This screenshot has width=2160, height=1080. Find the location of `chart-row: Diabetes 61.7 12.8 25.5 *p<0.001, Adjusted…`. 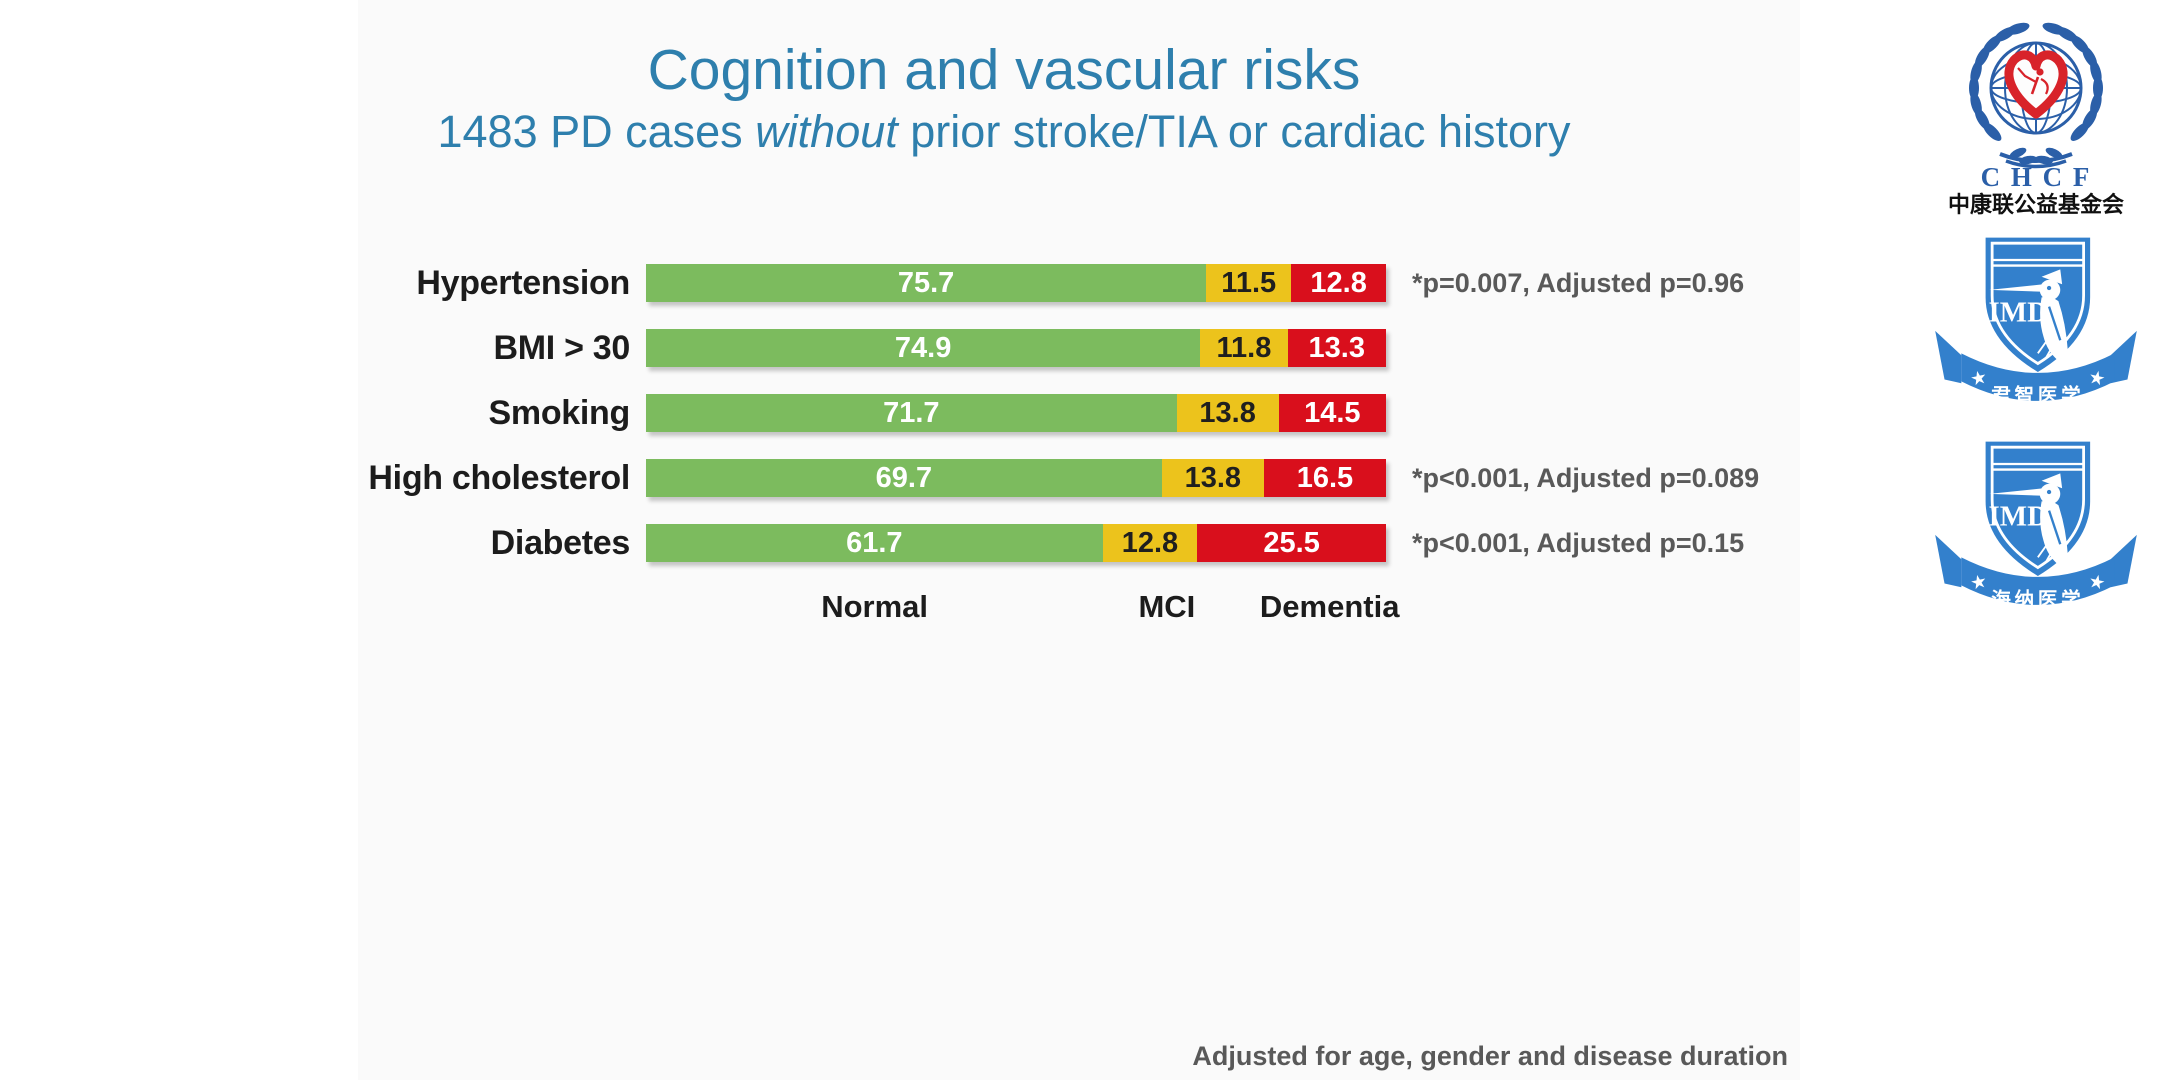

chart-row: Diabetes 61.7 12.8 25.5 *p<0.001, Adjusted… is located at coordinates (1079, 543).